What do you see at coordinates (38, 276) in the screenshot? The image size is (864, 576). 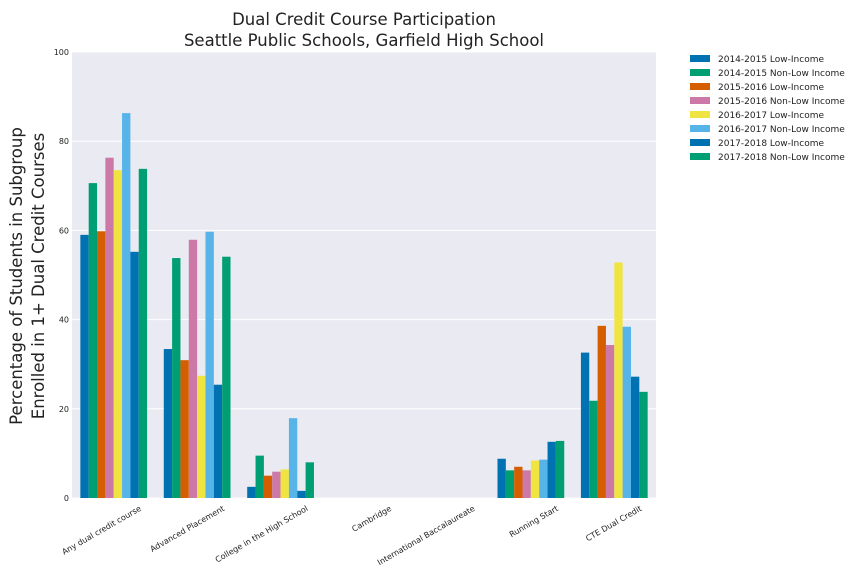 I see `y-axis-label-line2: Enrolled in 1+ Dual Credit Courses` at bounding box center [38, 276].